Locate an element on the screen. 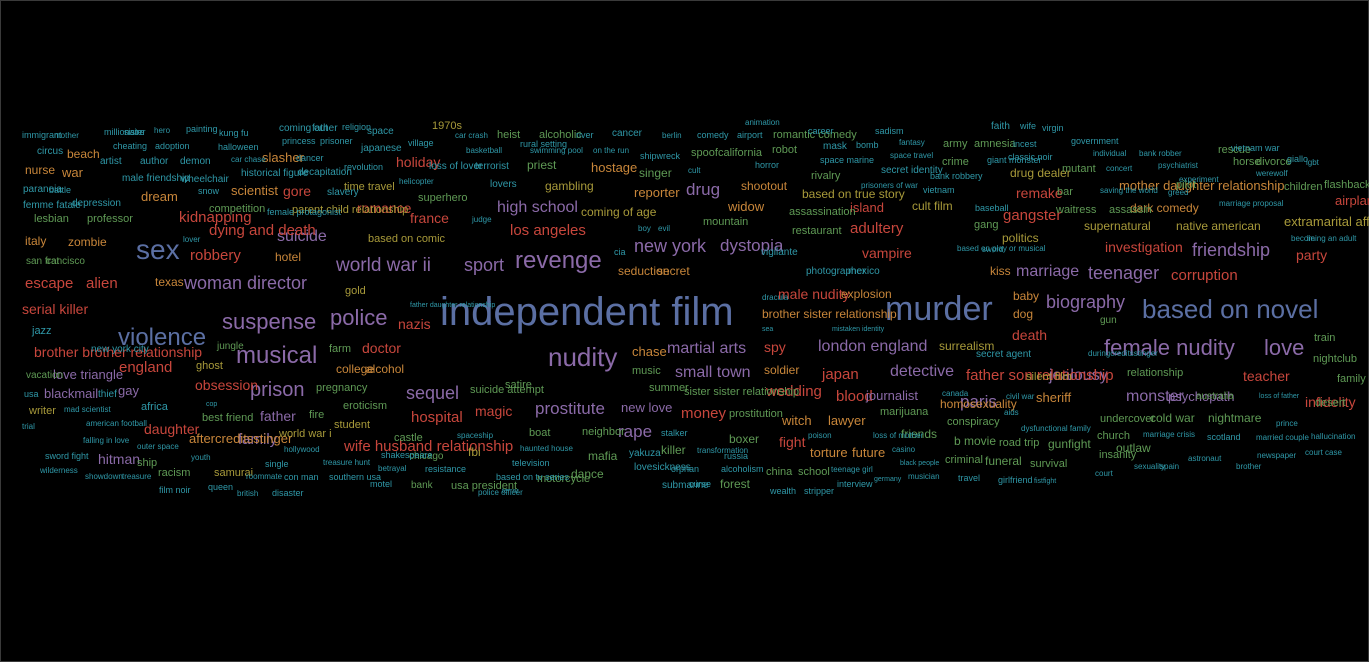 This screenshot has height=662, width=1369. cloud-word: rape is located at coordinates (635, 431).